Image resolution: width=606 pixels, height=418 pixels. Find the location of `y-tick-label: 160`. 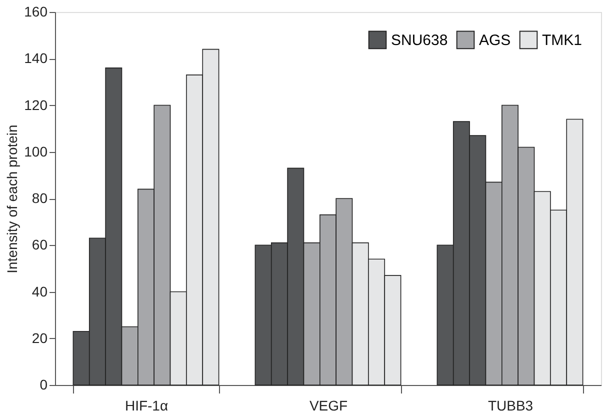

y-tick-label: 160 is located at coordinates (36, 12).